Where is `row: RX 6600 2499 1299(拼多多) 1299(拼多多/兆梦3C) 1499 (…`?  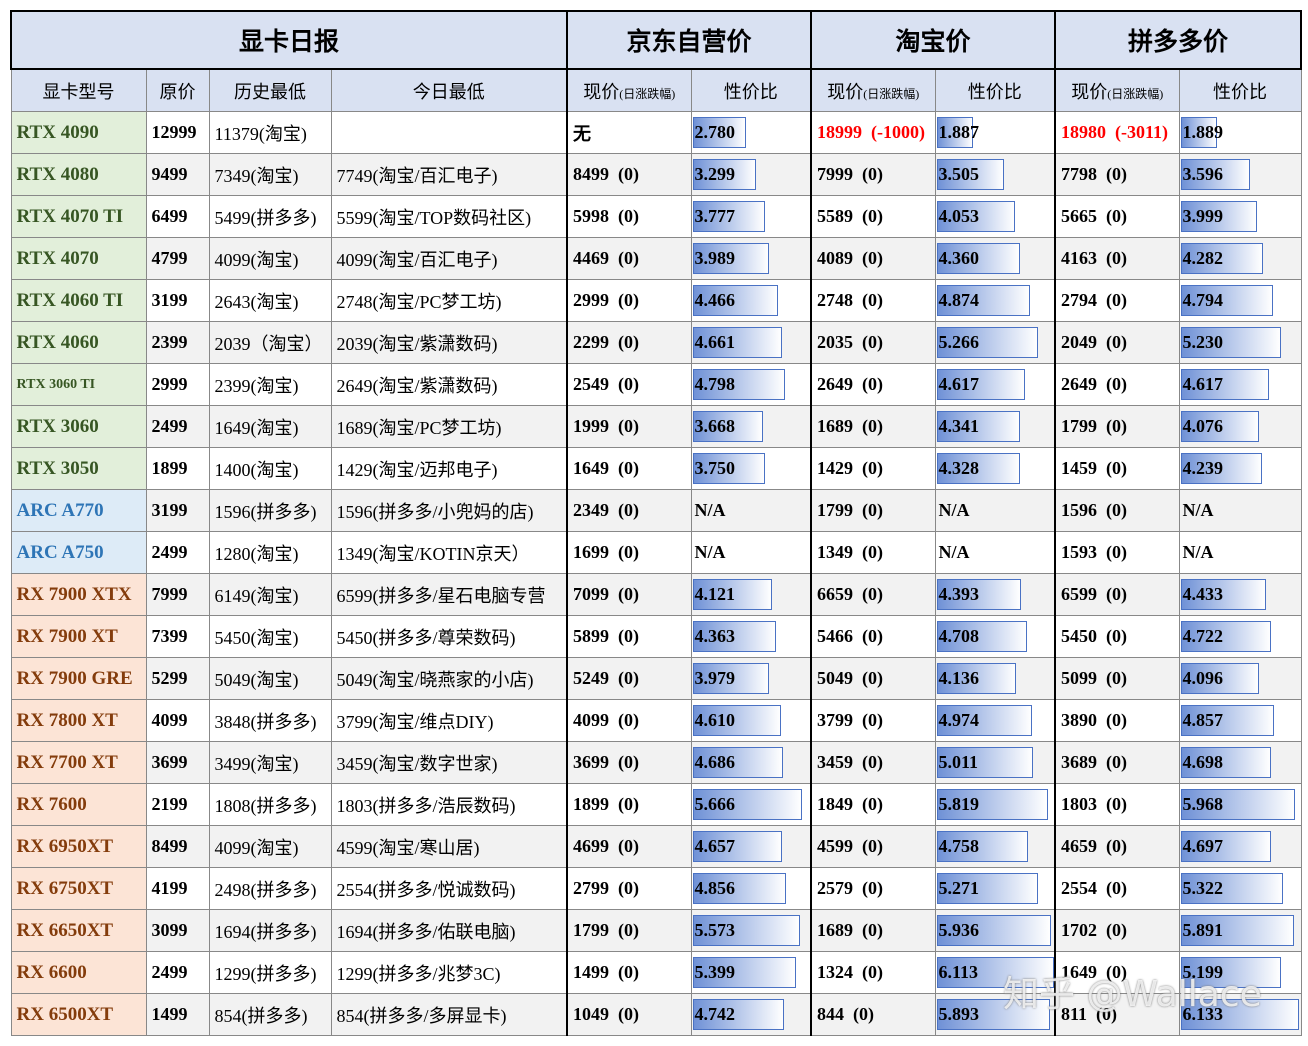 row: RX 6600 2499 1299(拼多多) 1299(拼多多/兆梦3C) 1499 (… is located at coordinates (656, 972).